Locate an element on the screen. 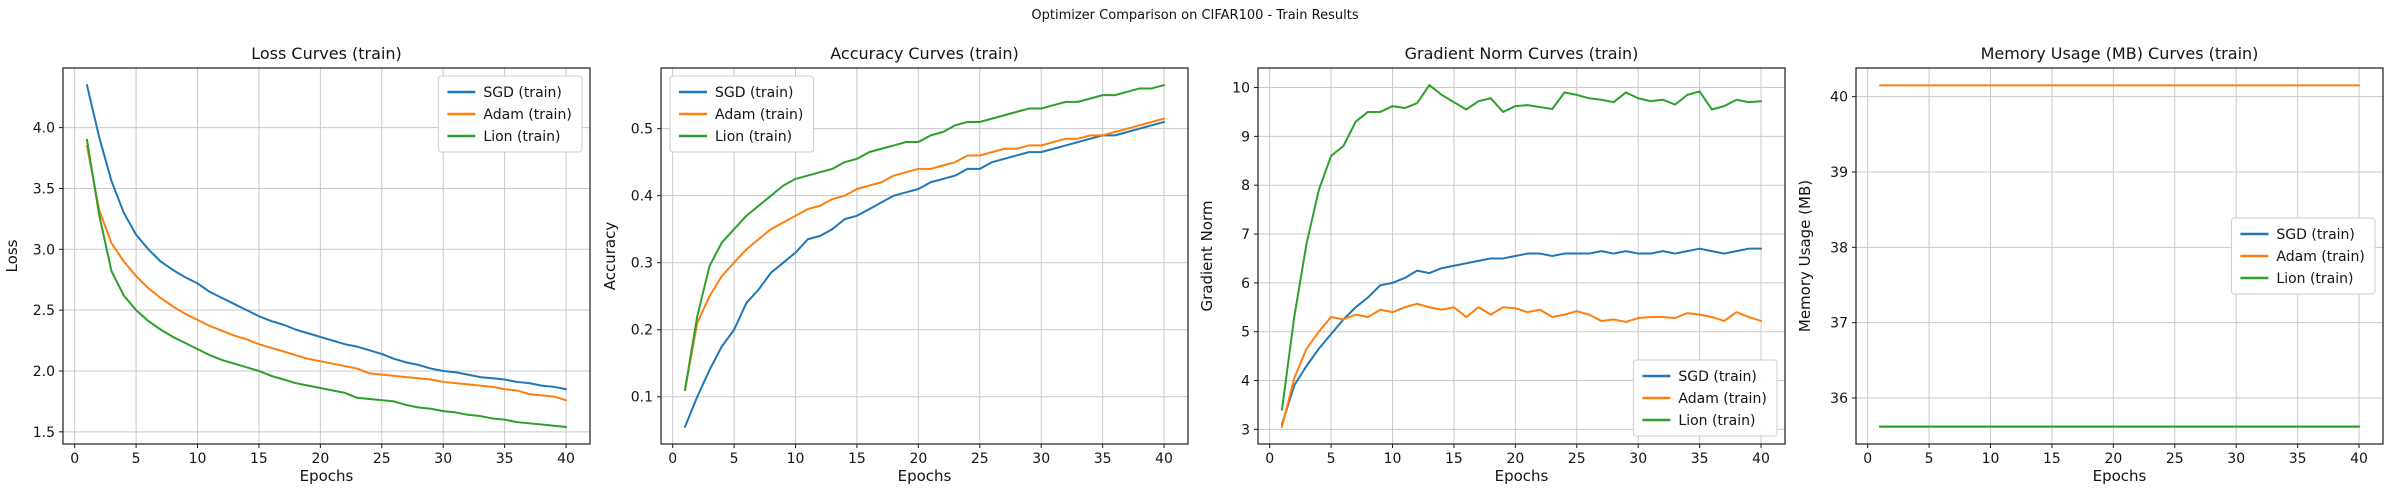 The height and width of the screenshot is (495, 2390). y-axis-label: Memory Usage (MB) is located at coordinates (1805, 256).